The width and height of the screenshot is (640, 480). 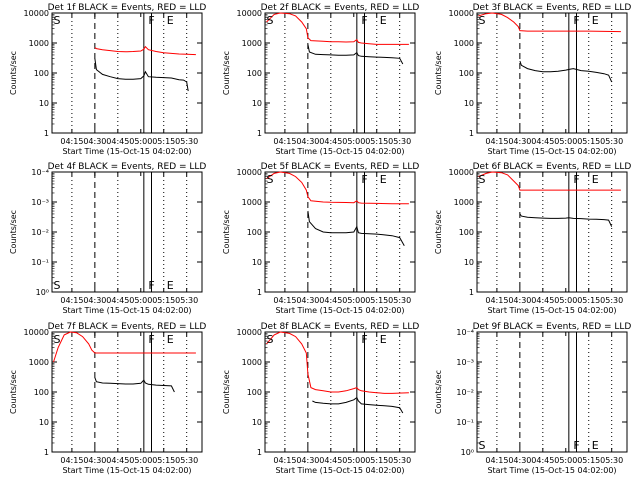 What do you see at coordinates (71, 141) in the screenshot?
I see `panel-1-x-tick-label: 04:15` at bounding box center [71, 141].